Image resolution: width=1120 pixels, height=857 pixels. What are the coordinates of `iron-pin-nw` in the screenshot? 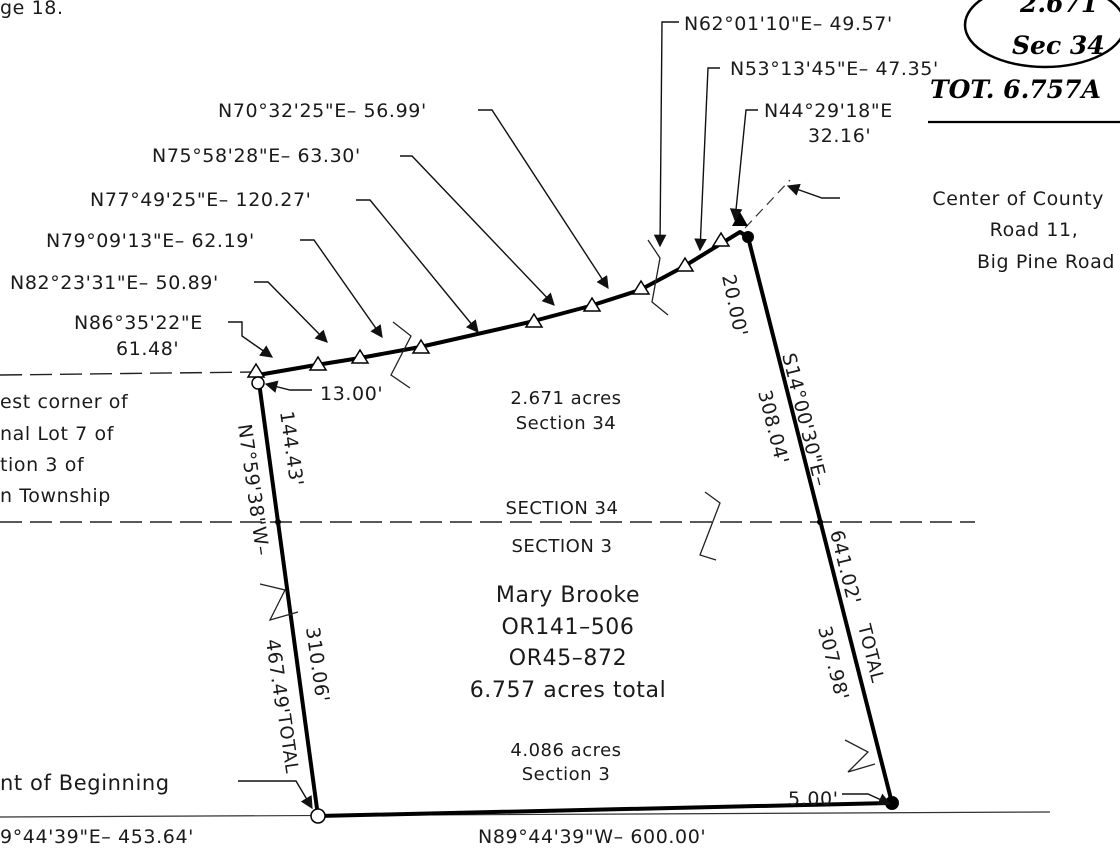 It's located at (258, 383).